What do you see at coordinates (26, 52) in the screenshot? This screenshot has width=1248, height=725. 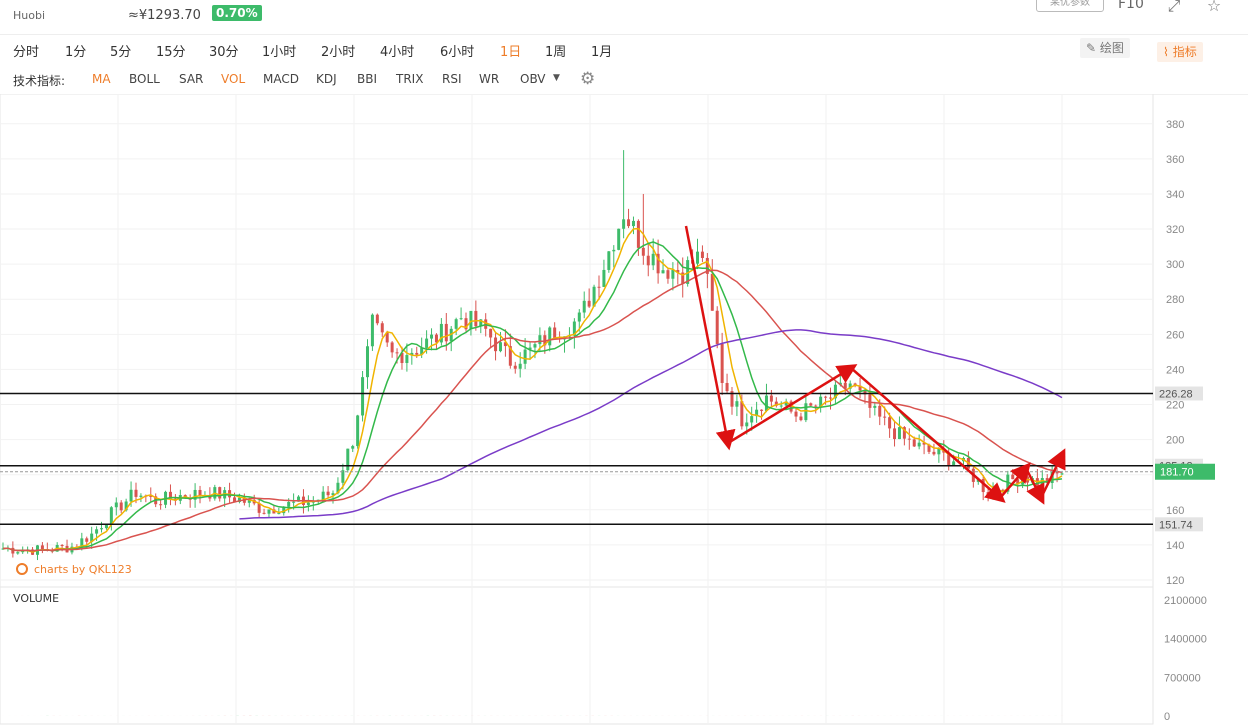 I see `tab-timeframe-realtime: 分时` at bounding box center [26, 52].